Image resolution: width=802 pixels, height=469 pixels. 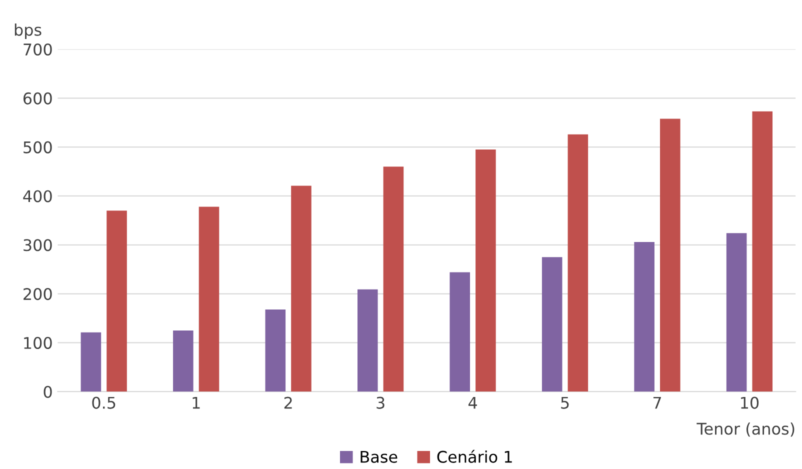 What do you see at coordinates (196, 402) in the screenshot?
I see `x-tick-label: 1` at bounding box center [196, 402].